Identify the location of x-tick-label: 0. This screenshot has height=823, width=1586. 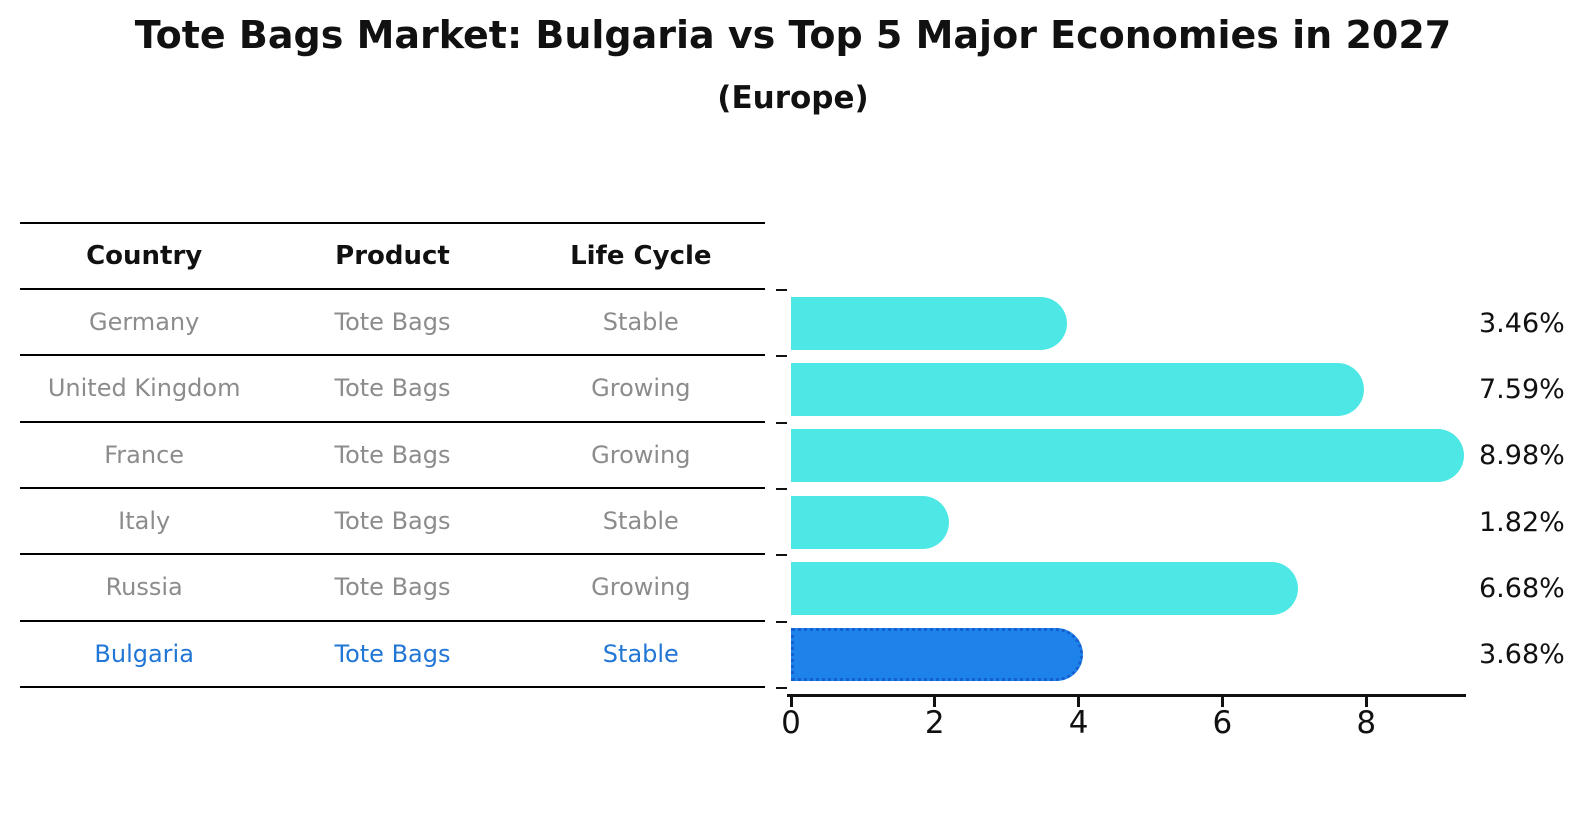
(791, 723).